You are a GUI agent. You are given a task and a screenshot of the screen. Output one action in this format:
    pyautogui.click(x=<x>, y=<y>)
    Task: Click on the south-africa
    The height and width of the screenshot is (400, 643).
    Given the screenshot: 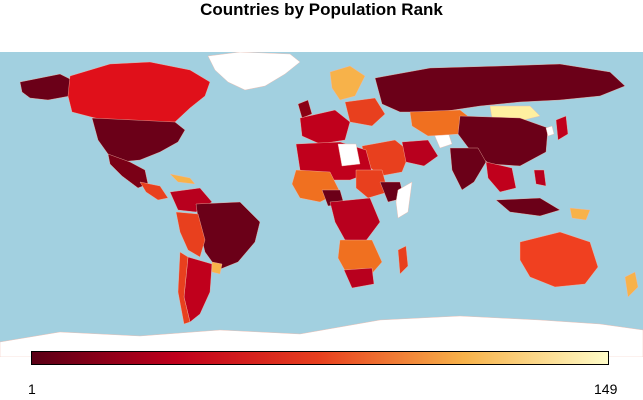 What is the action you would take?
    pyautogui.click(x=359, y=278)
    